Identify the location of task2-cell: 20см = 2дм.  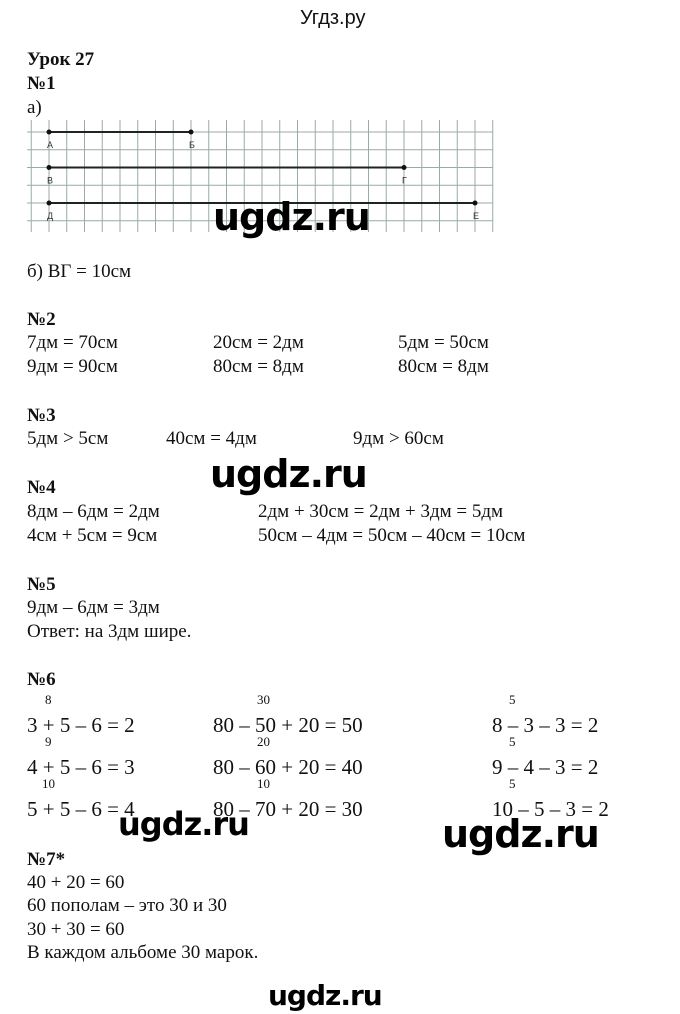
(258, 342).